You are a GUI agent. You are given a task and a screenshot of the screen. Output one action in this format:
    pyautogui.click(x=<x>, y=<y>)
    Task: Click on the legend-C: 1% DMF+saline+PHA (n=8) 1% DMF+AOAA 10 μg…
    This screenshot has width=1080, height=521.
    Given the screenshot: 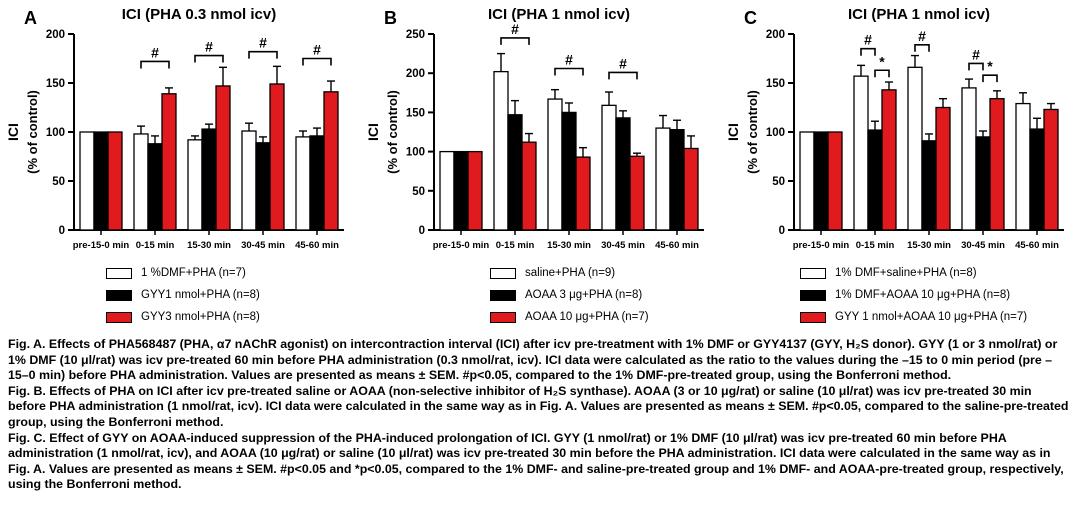 What is the action you would take?
    pyautogui.click(x=940, y=295)
    